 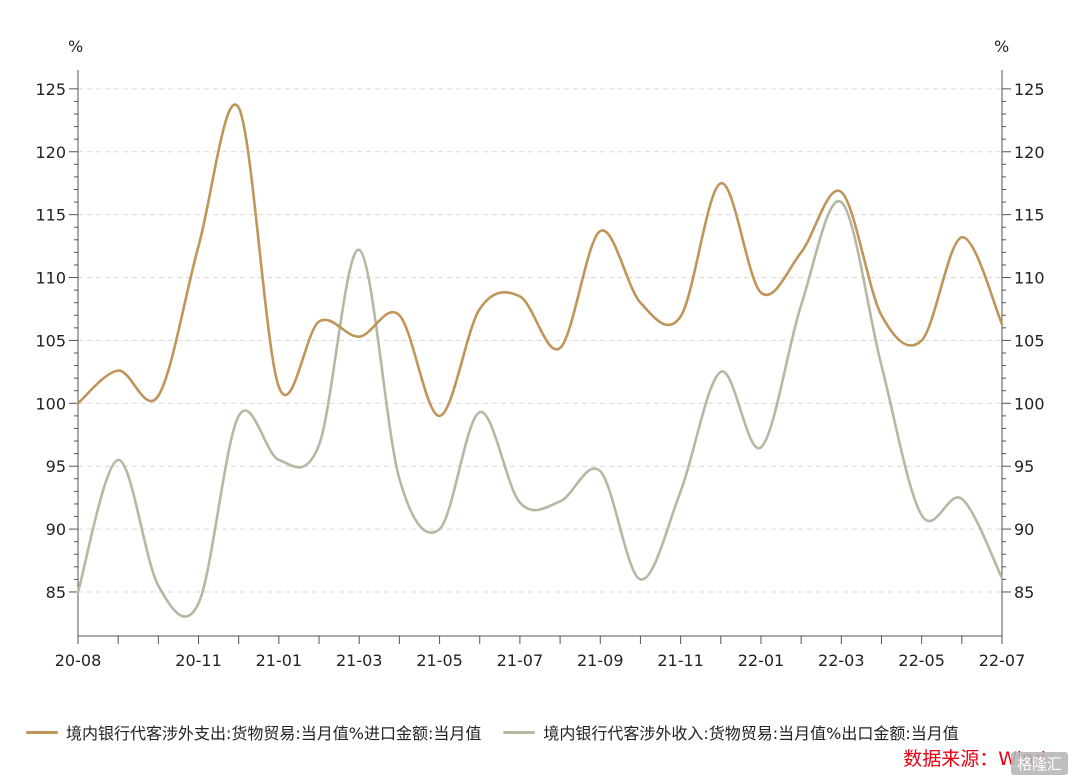 I want to click on left-tick-label-105: 105, so click(x=50, y=340).